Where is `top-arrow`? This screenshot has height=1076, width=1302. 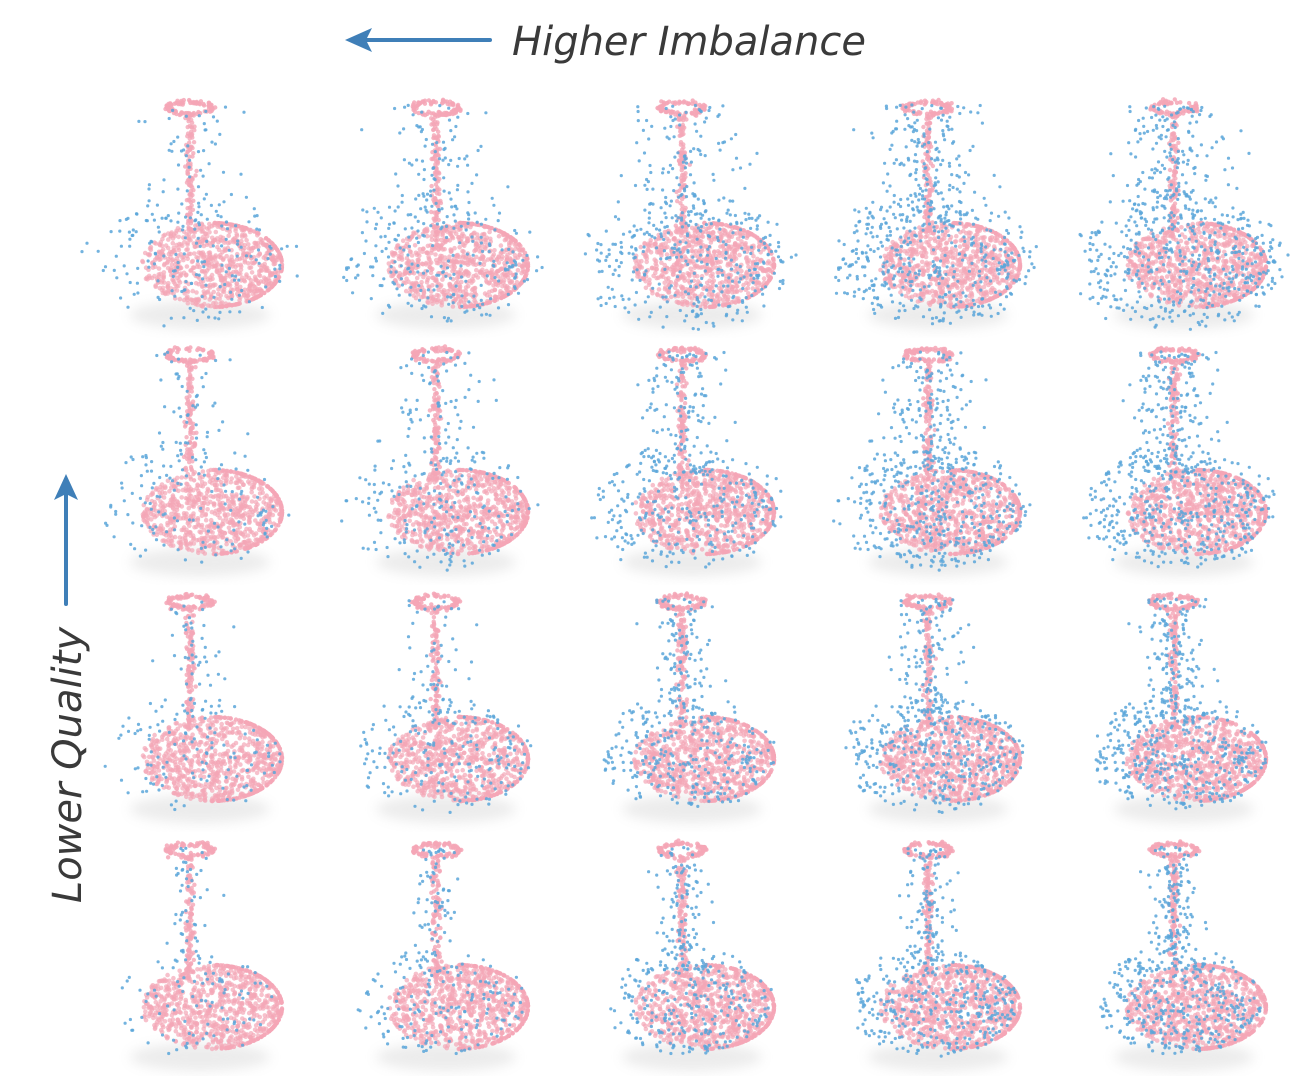
top-arrow is located at coordinates (685, 40).